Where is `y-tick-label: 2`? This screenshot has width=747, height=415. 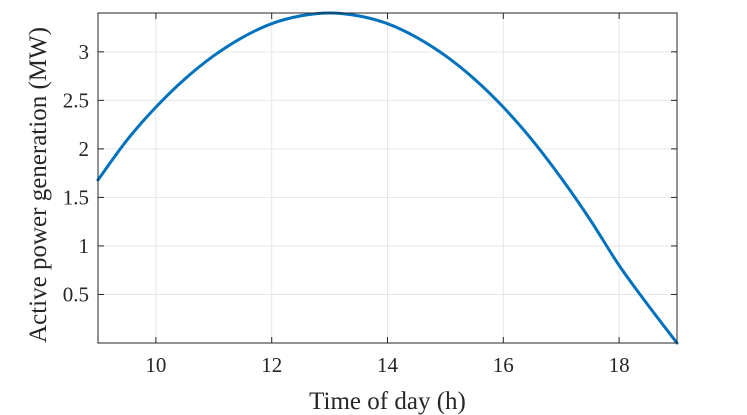 y-tick-label: 2 is located at coordinates (84, 149).